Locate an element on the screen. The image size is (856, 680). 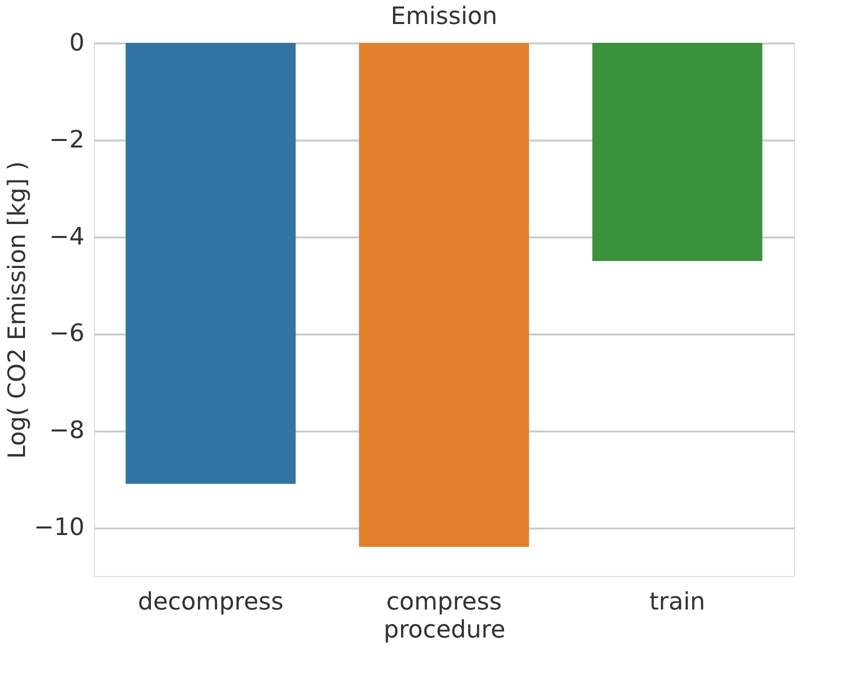
y-tick-label: −2 is located at coordinates (66, 139).